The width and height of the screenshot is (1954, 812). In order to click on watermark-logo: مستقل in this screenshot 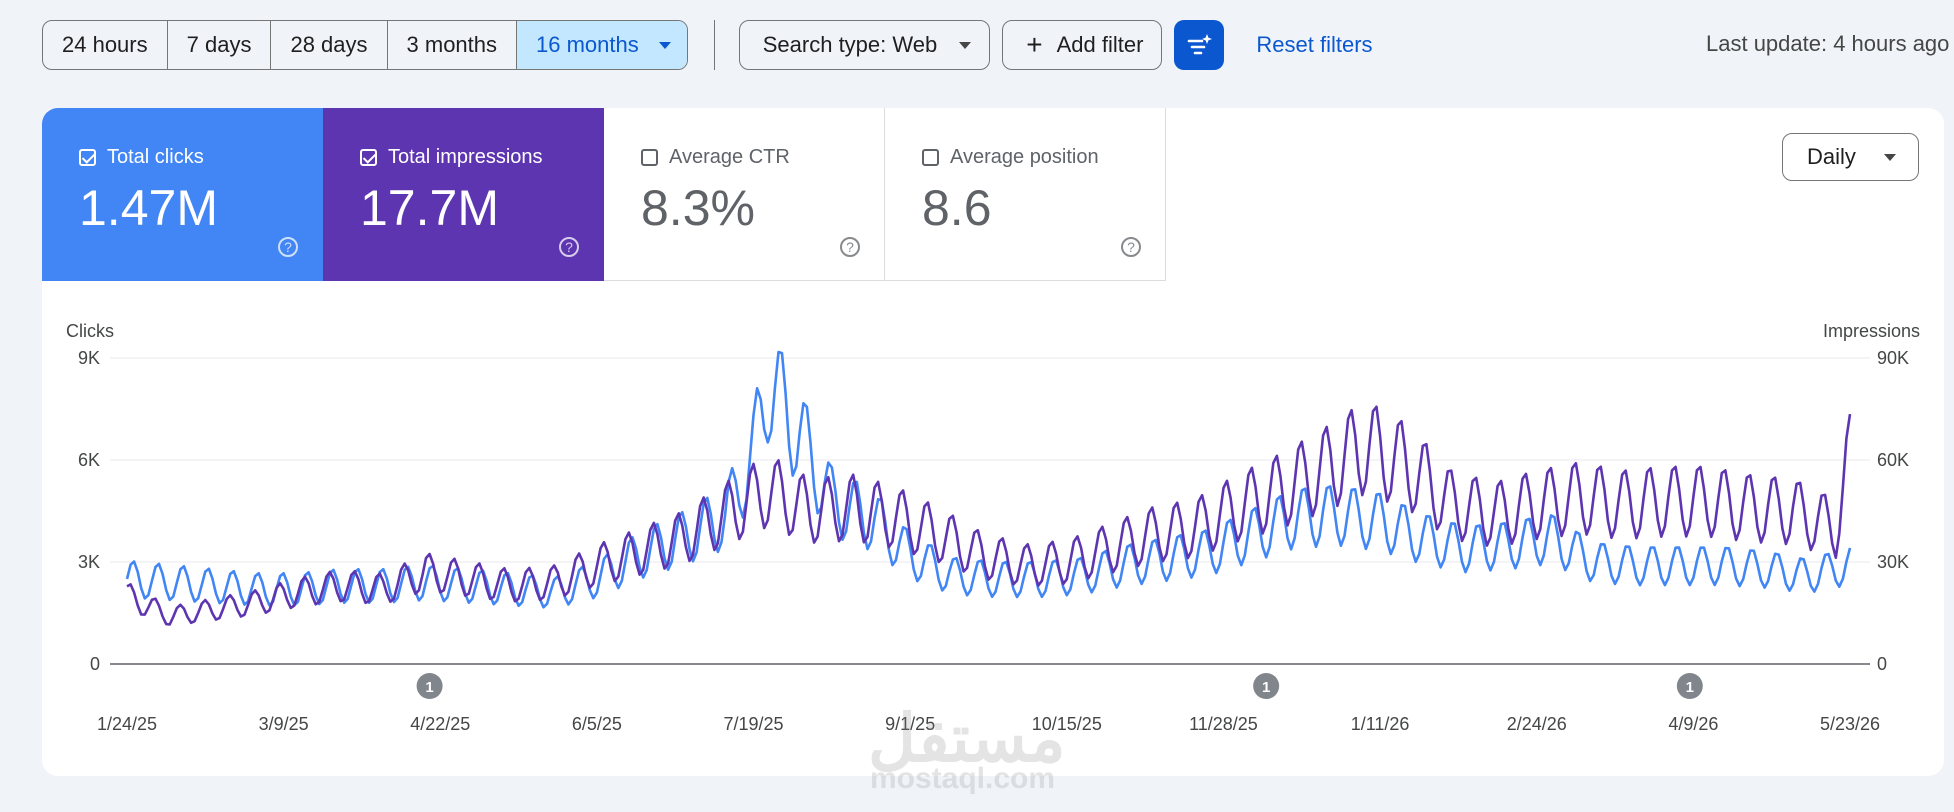, I will do `click(967, 738)`.